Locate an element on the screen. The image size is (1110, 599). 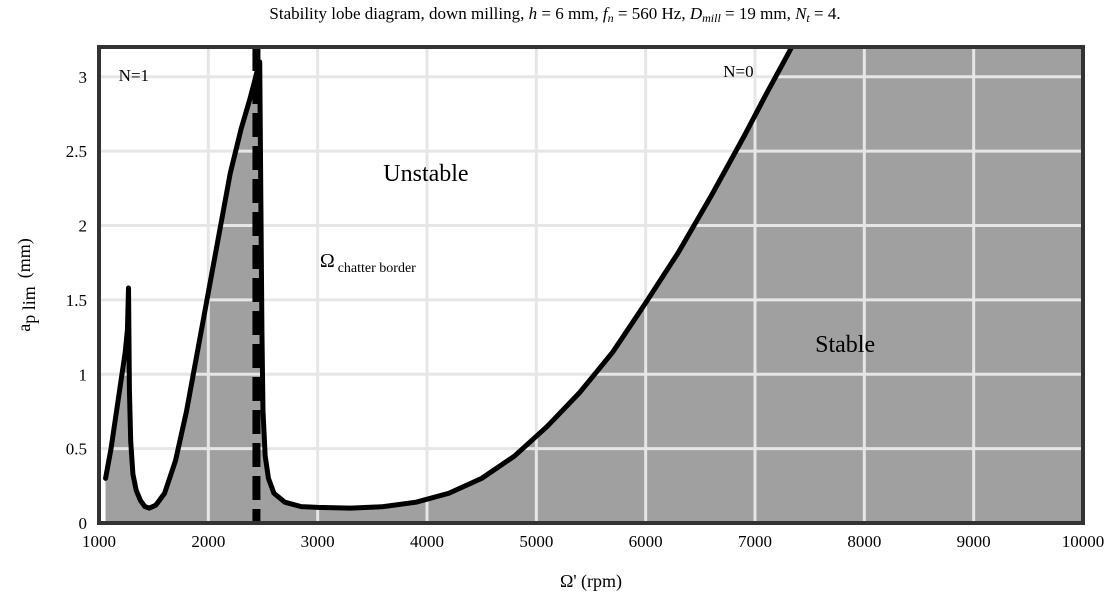
y-tick-label: 2.5 is located at coordinates (76, 151).